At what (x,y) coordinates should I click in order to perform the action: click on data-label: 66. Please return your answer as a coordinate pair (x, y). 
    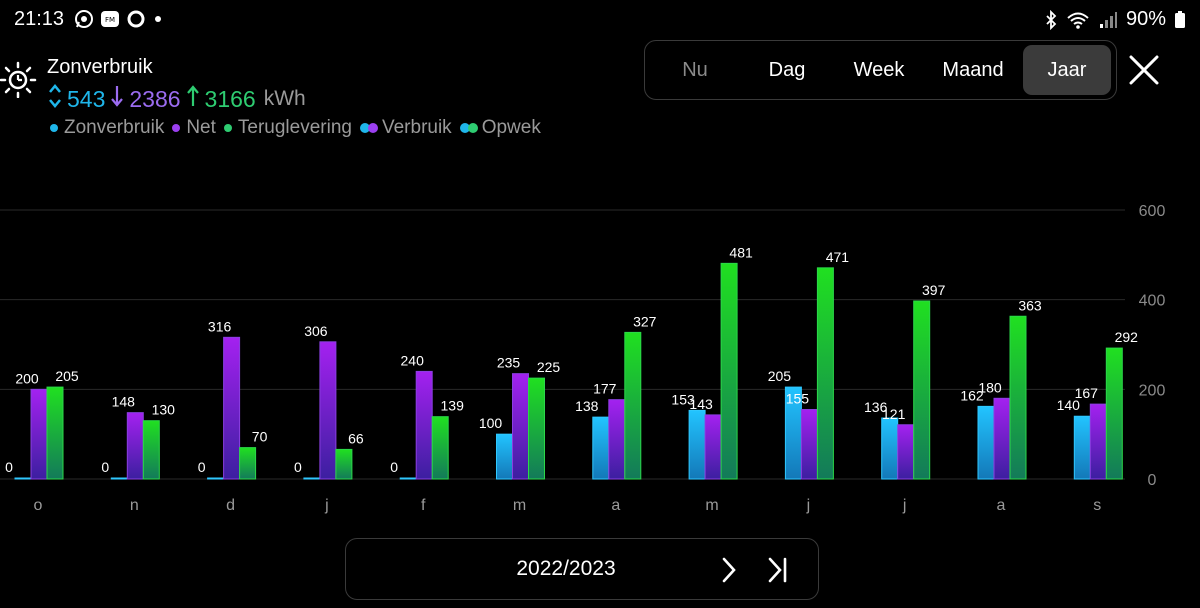
    Looking at the image, I should click on (356, 438).